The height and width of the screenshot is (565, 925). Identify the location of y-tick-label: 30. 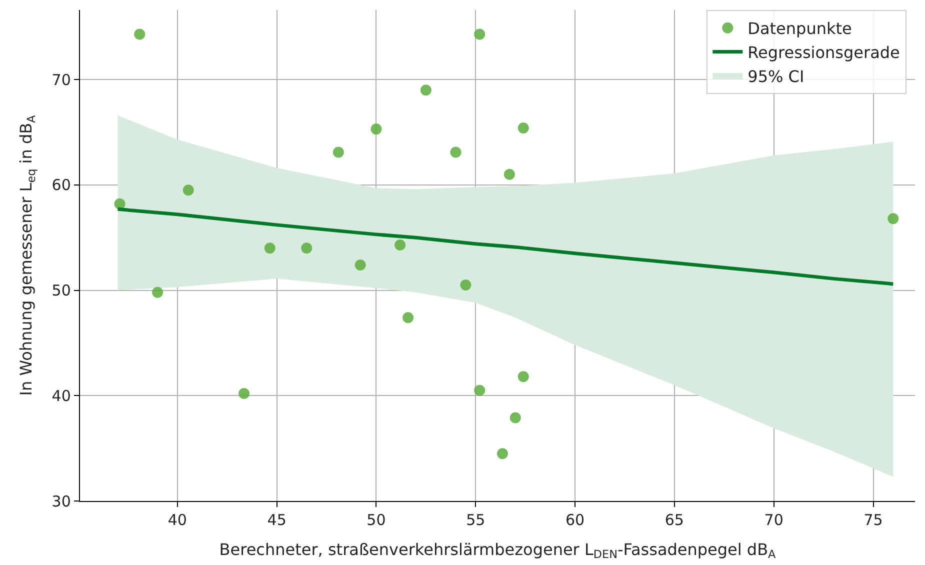
(61, 501).